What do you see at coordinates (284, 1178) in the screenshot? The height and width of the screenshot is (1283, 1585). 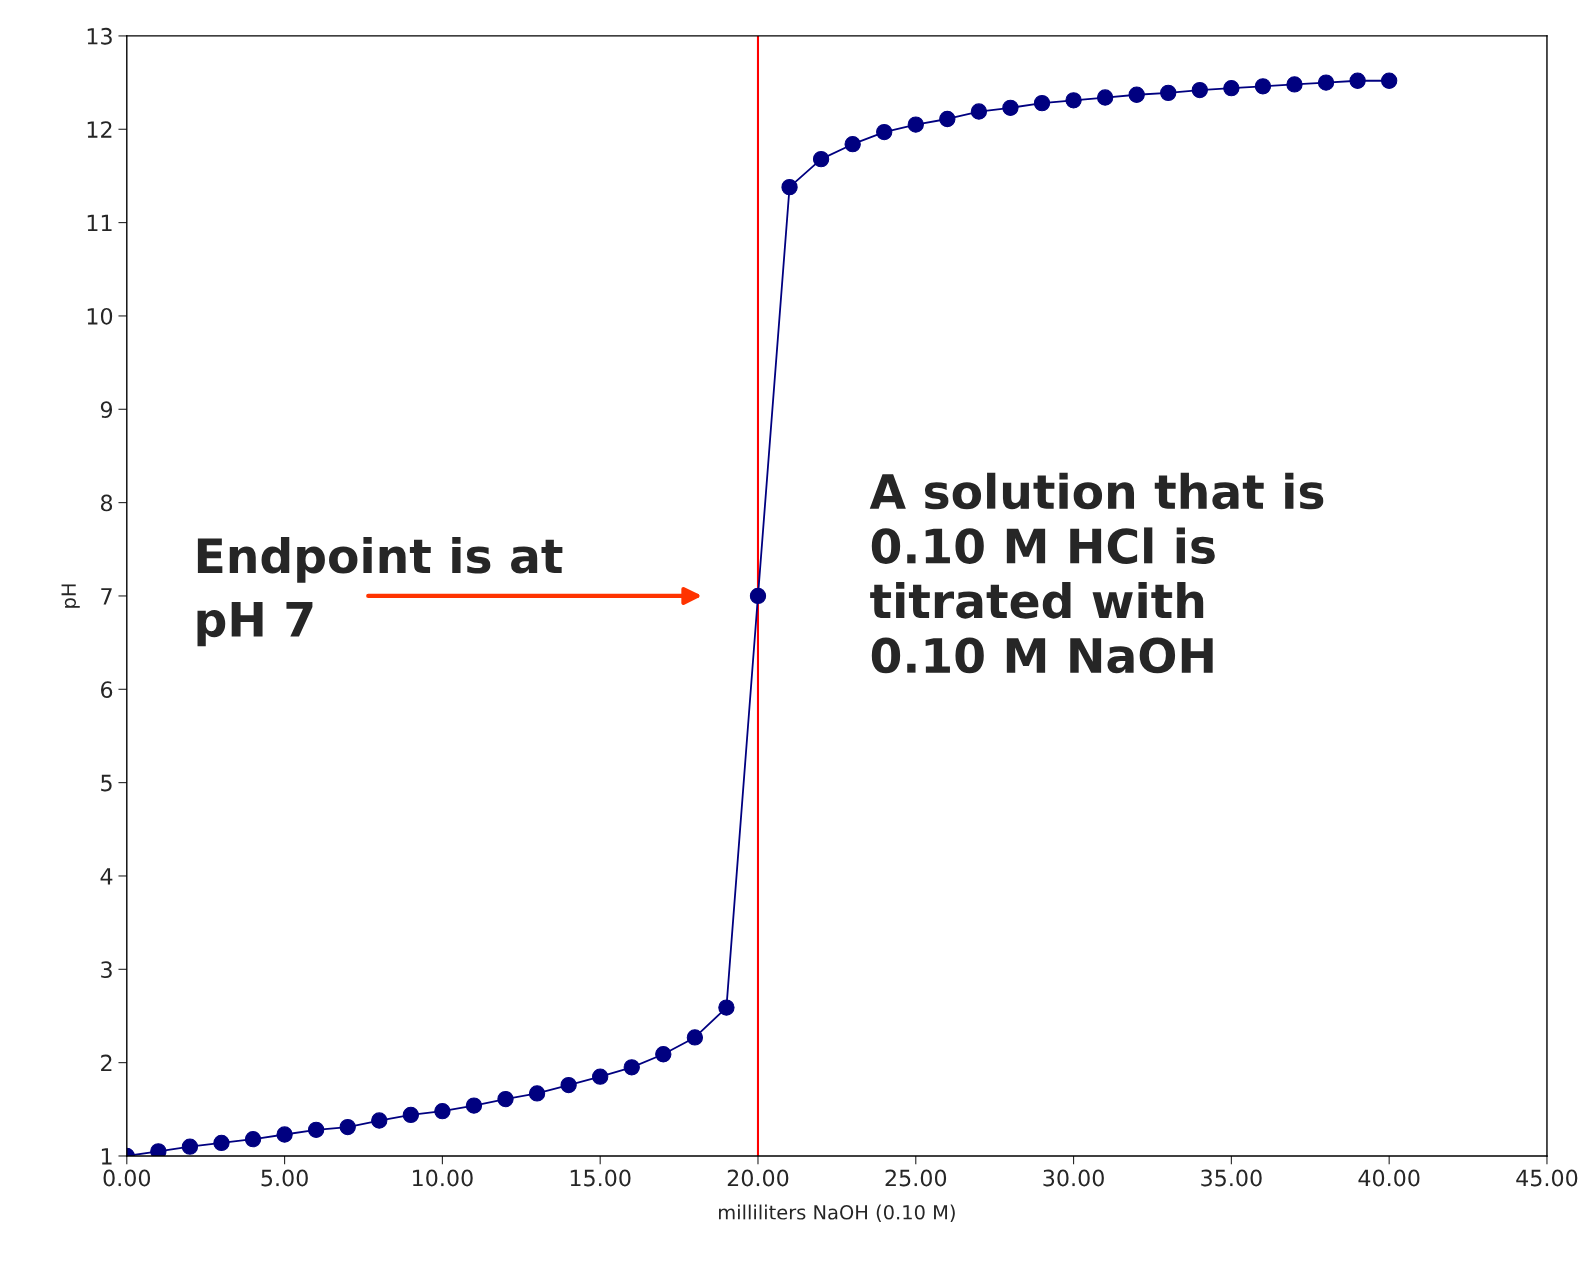 I see `x-tick-label: 5.00` at bounding box center [284, 1178].